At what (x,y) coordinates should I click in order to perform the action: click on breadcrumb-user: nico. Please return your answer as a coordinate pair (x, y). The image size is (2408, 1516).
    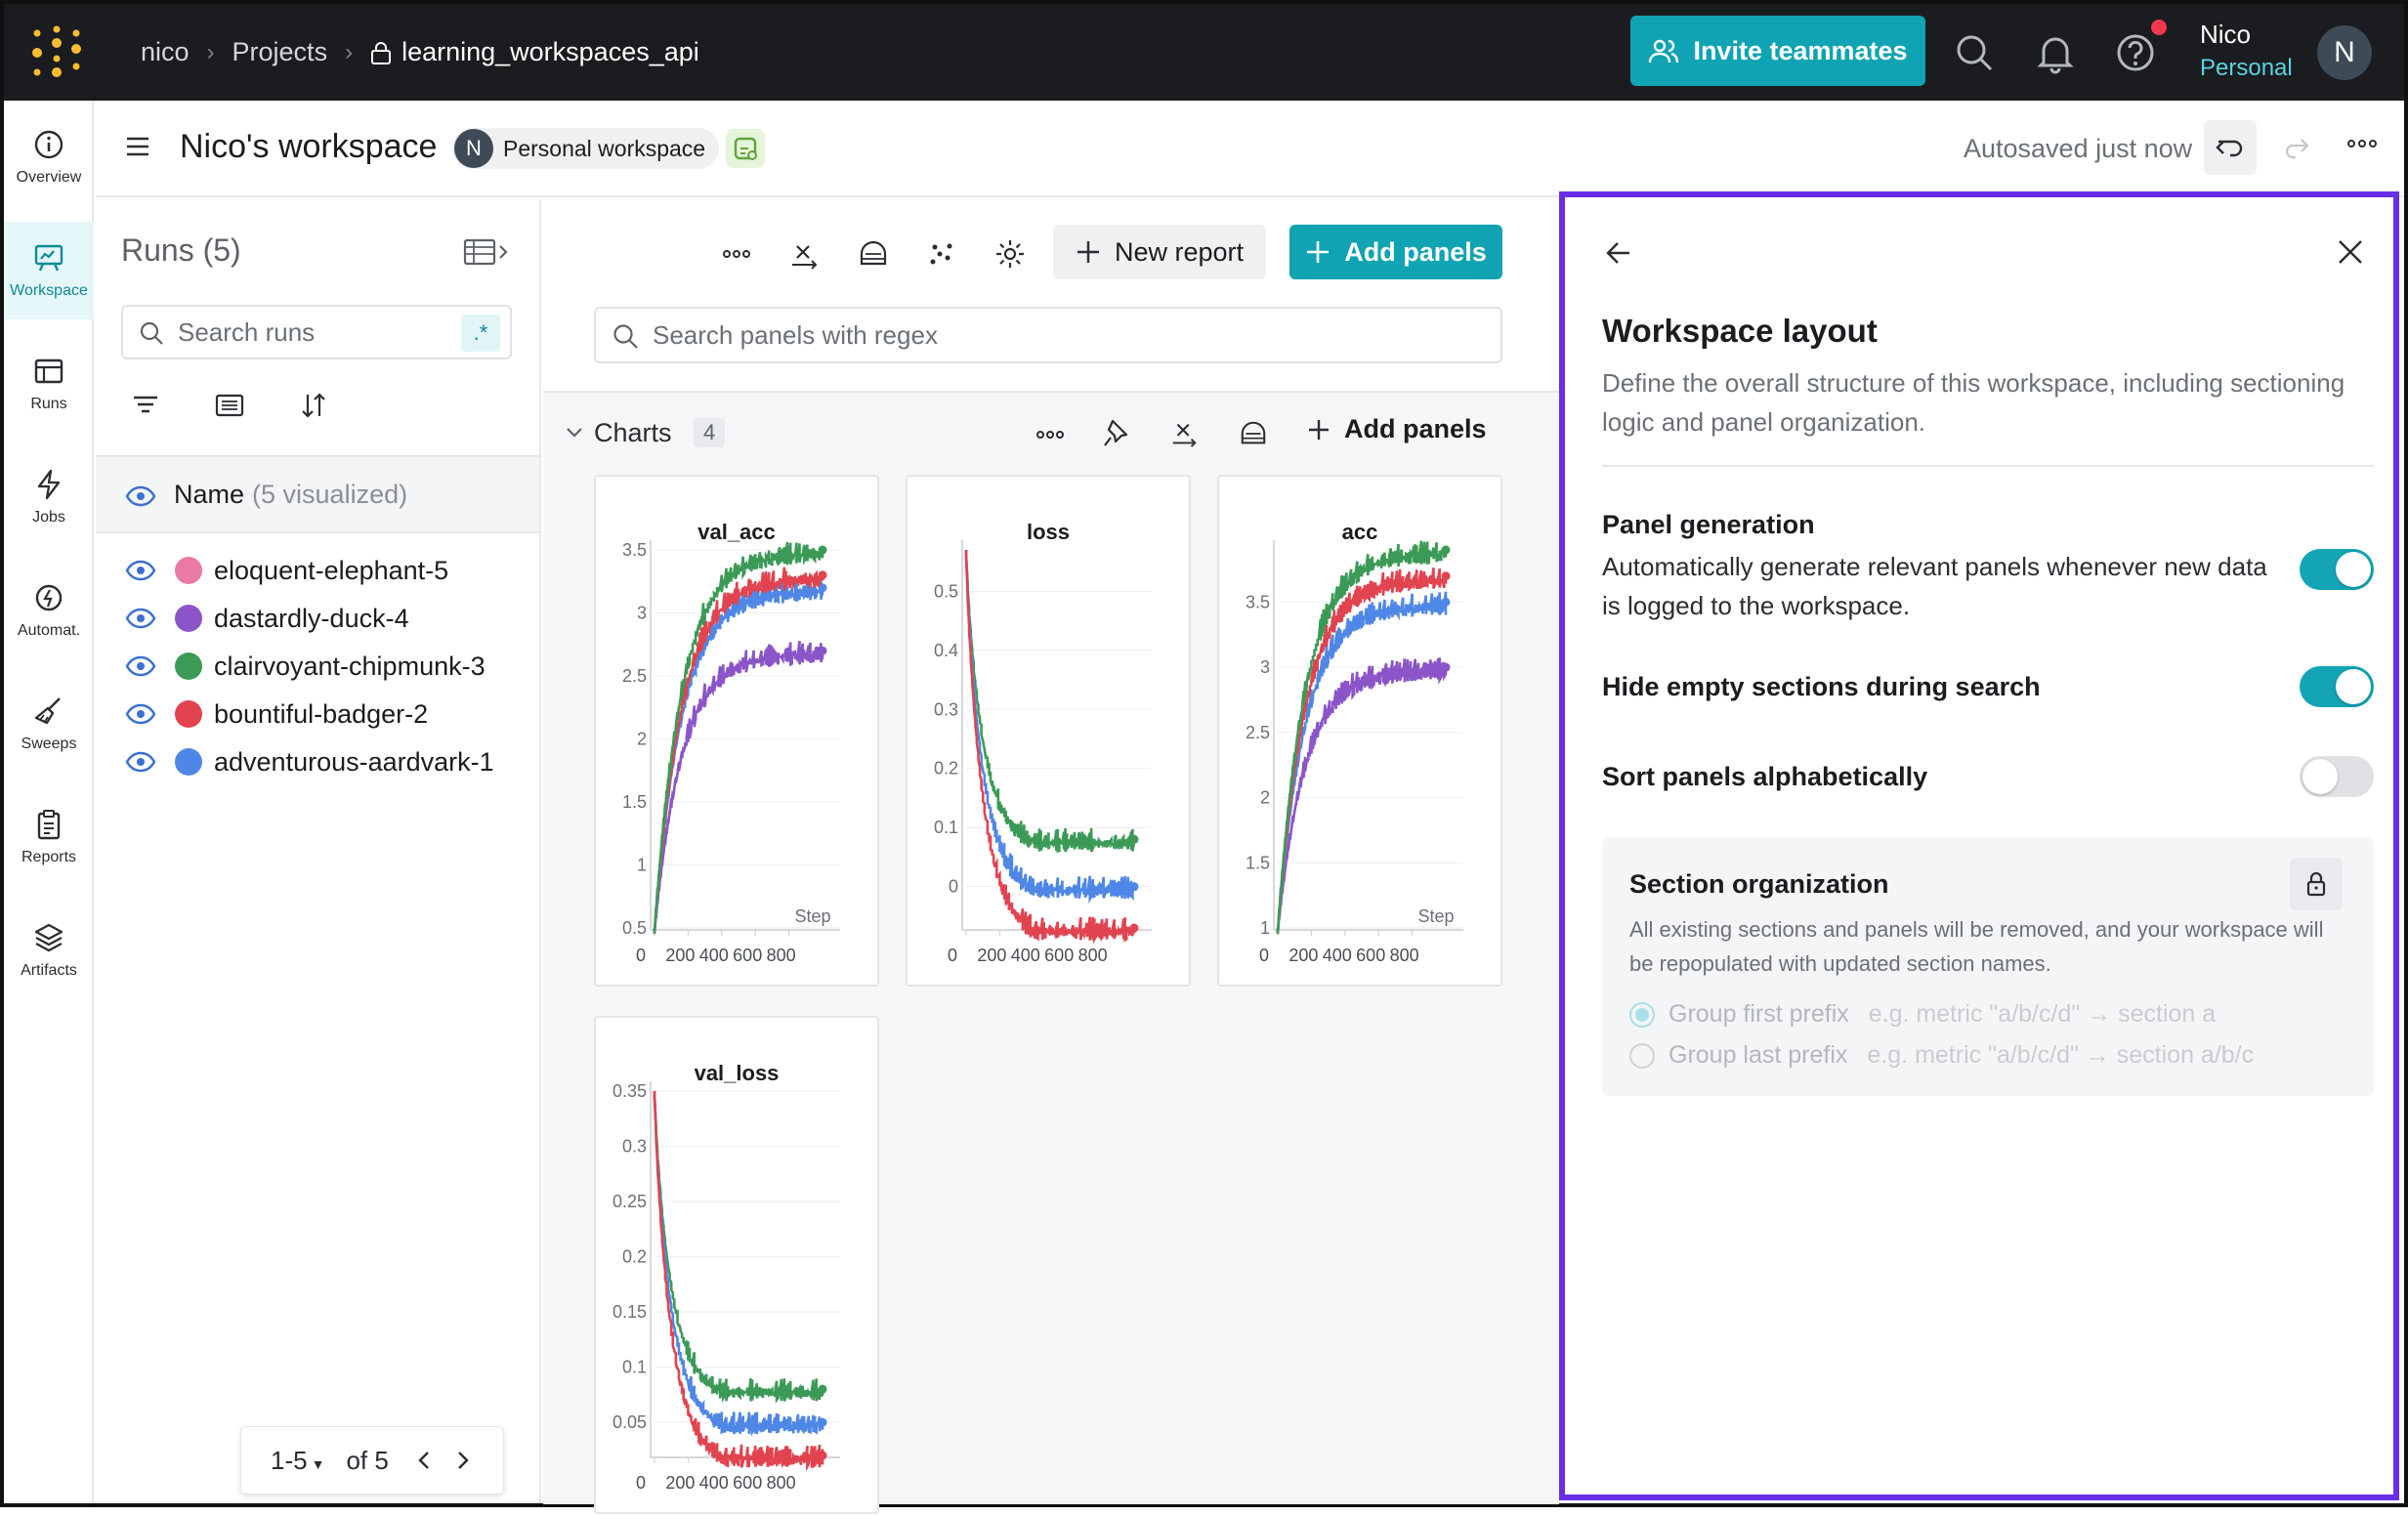
    Looking at the image, I should click on (165, 51).